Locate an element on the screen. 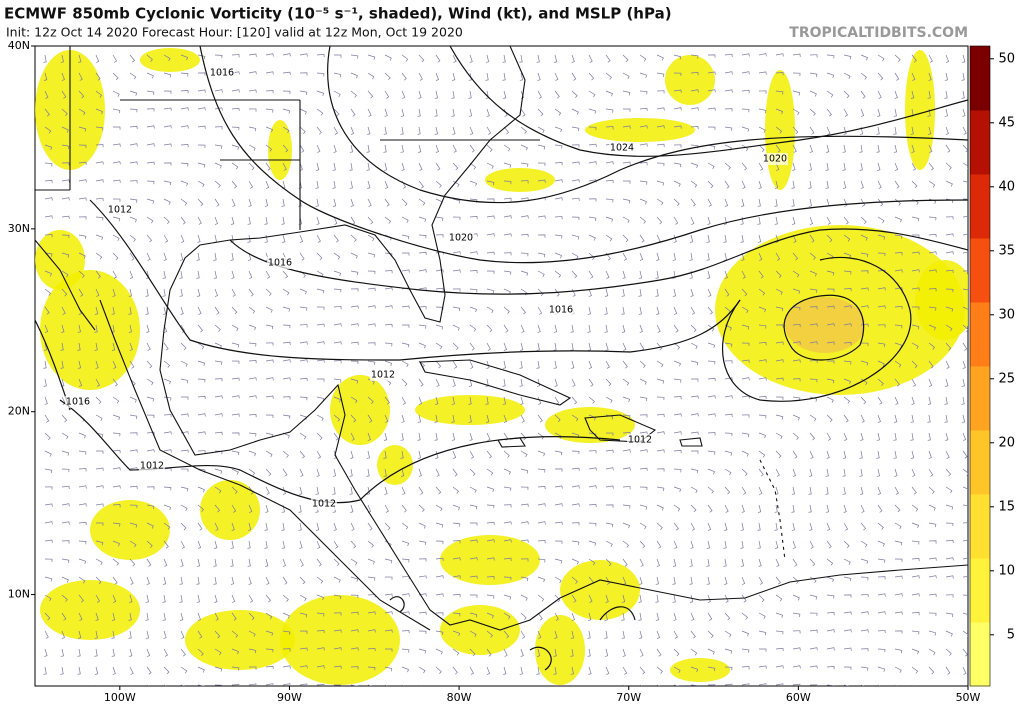  isobar-label: 1020 is located at coordinates (775, 159).